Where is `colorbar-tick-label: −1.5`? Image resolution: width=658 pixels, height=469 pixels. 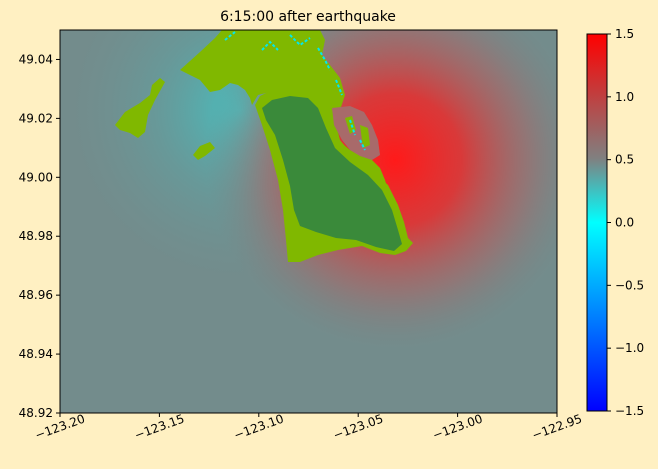 colorbar-tick-label: −1.5 is located at coordinates (629, 411).